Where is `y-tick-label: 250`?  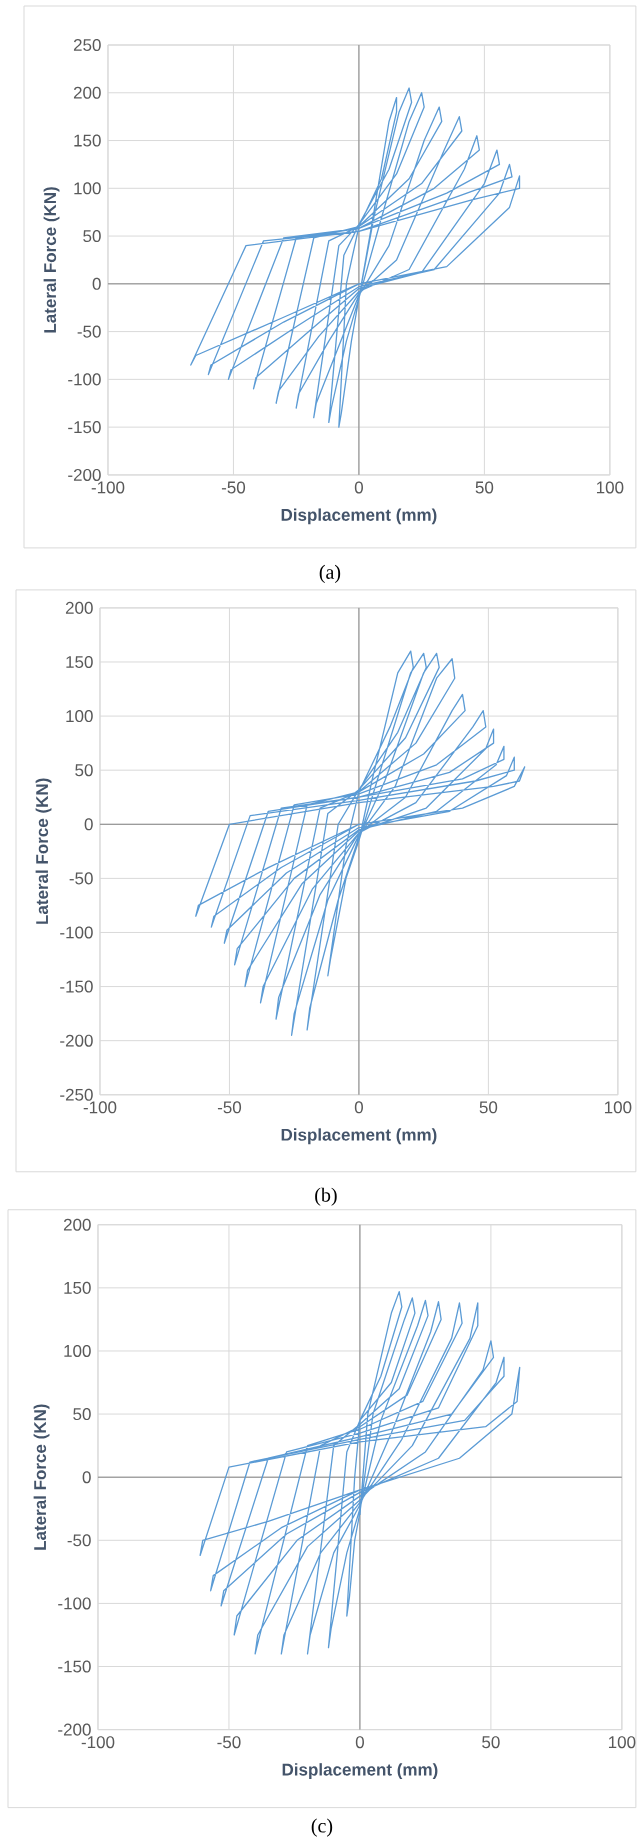 y-tick-label: 250 is located at coordinates (87, 45).